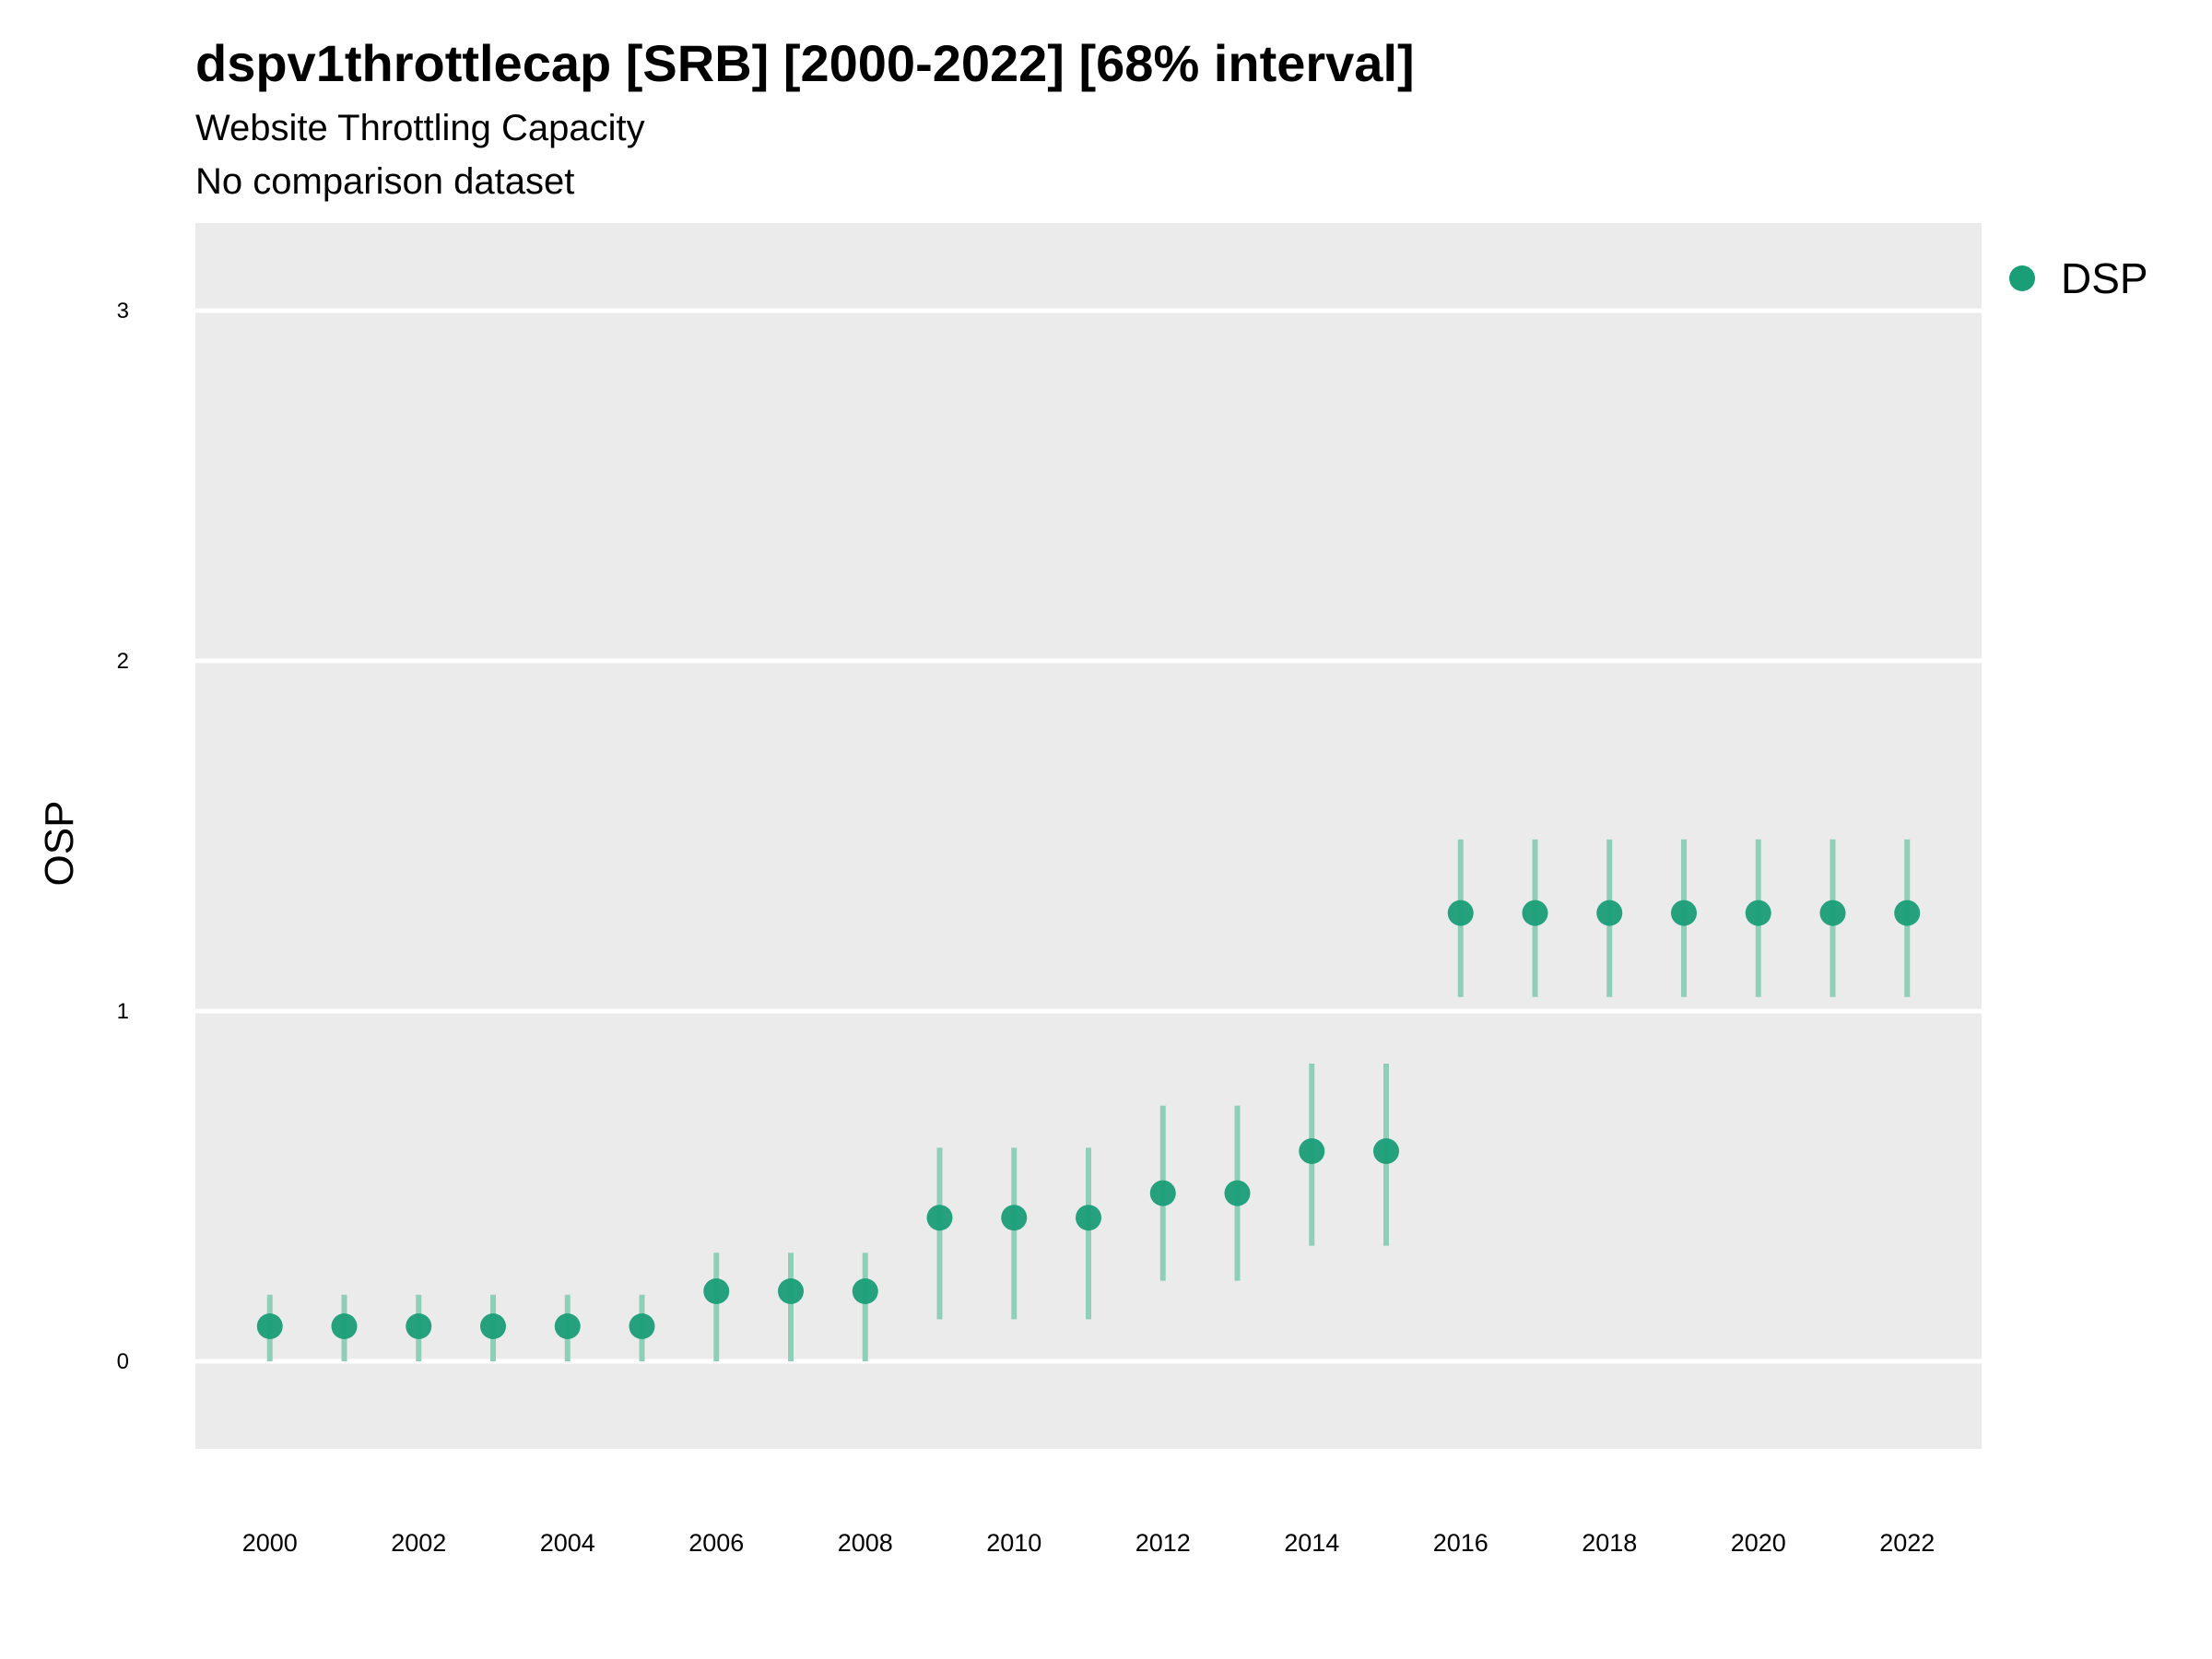 This screenshot has width=2212, height=1659. I want to click on chart-subtitle-comparison: No comparison dataset, so click(385, 181).